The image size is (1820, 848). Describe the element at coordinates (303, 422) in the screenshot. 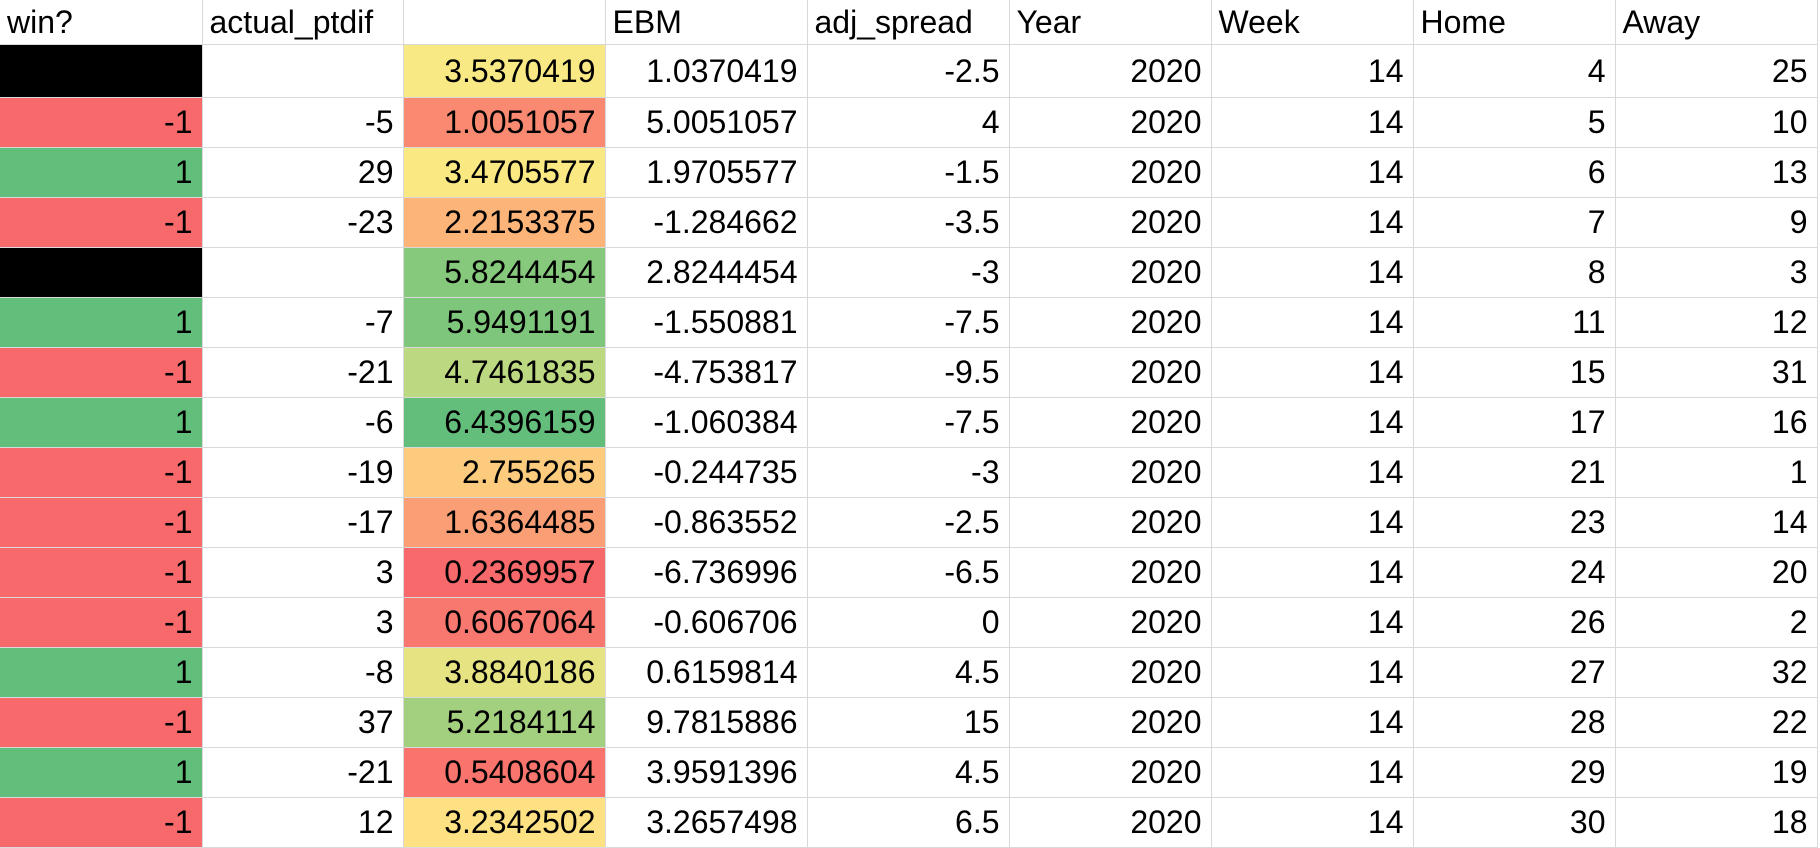

I see `cell-actual-ptdif: -6` at that location.